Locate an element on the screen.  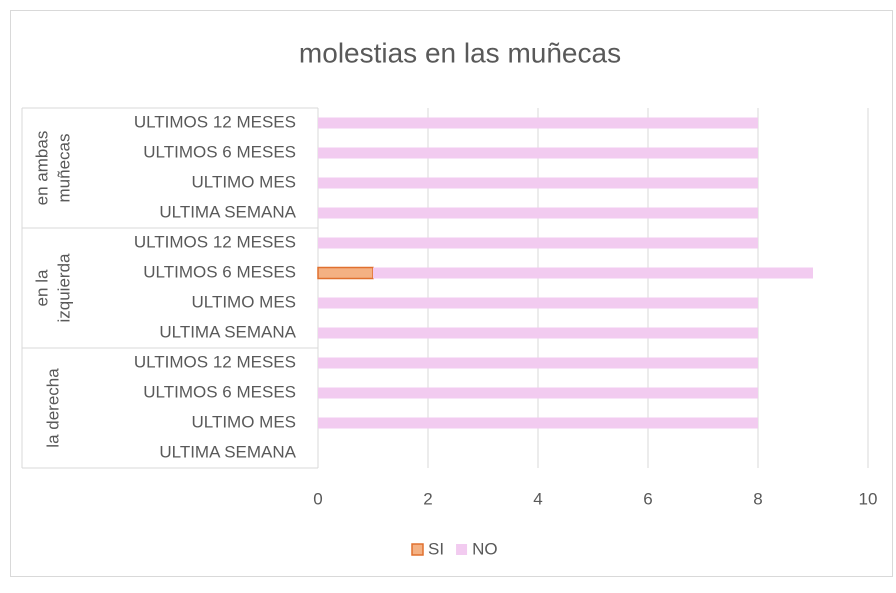
group-label: izquierda is located at coordinates (63, 288).